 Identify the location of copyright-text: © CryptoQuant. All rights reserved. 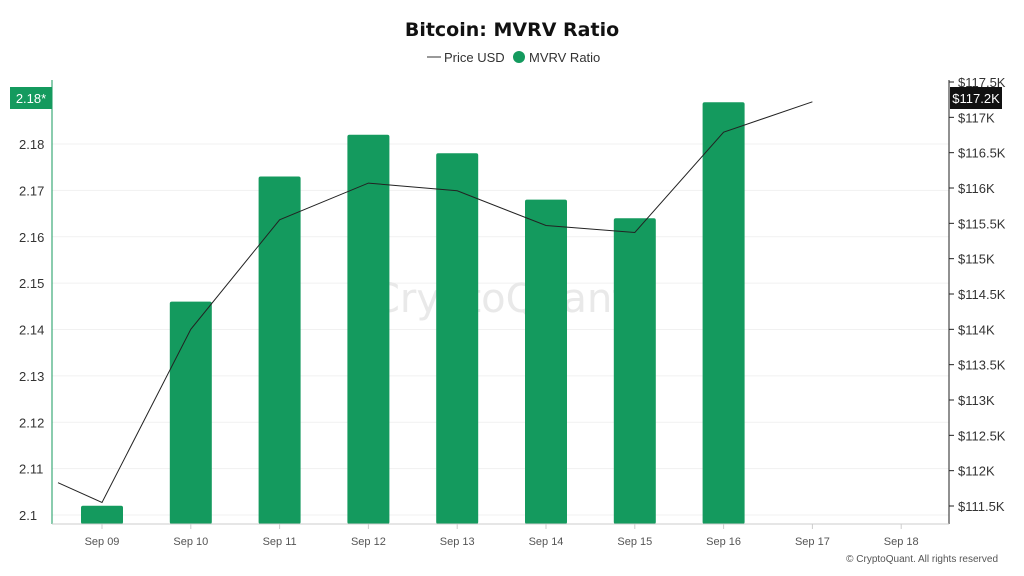
(922, 559).